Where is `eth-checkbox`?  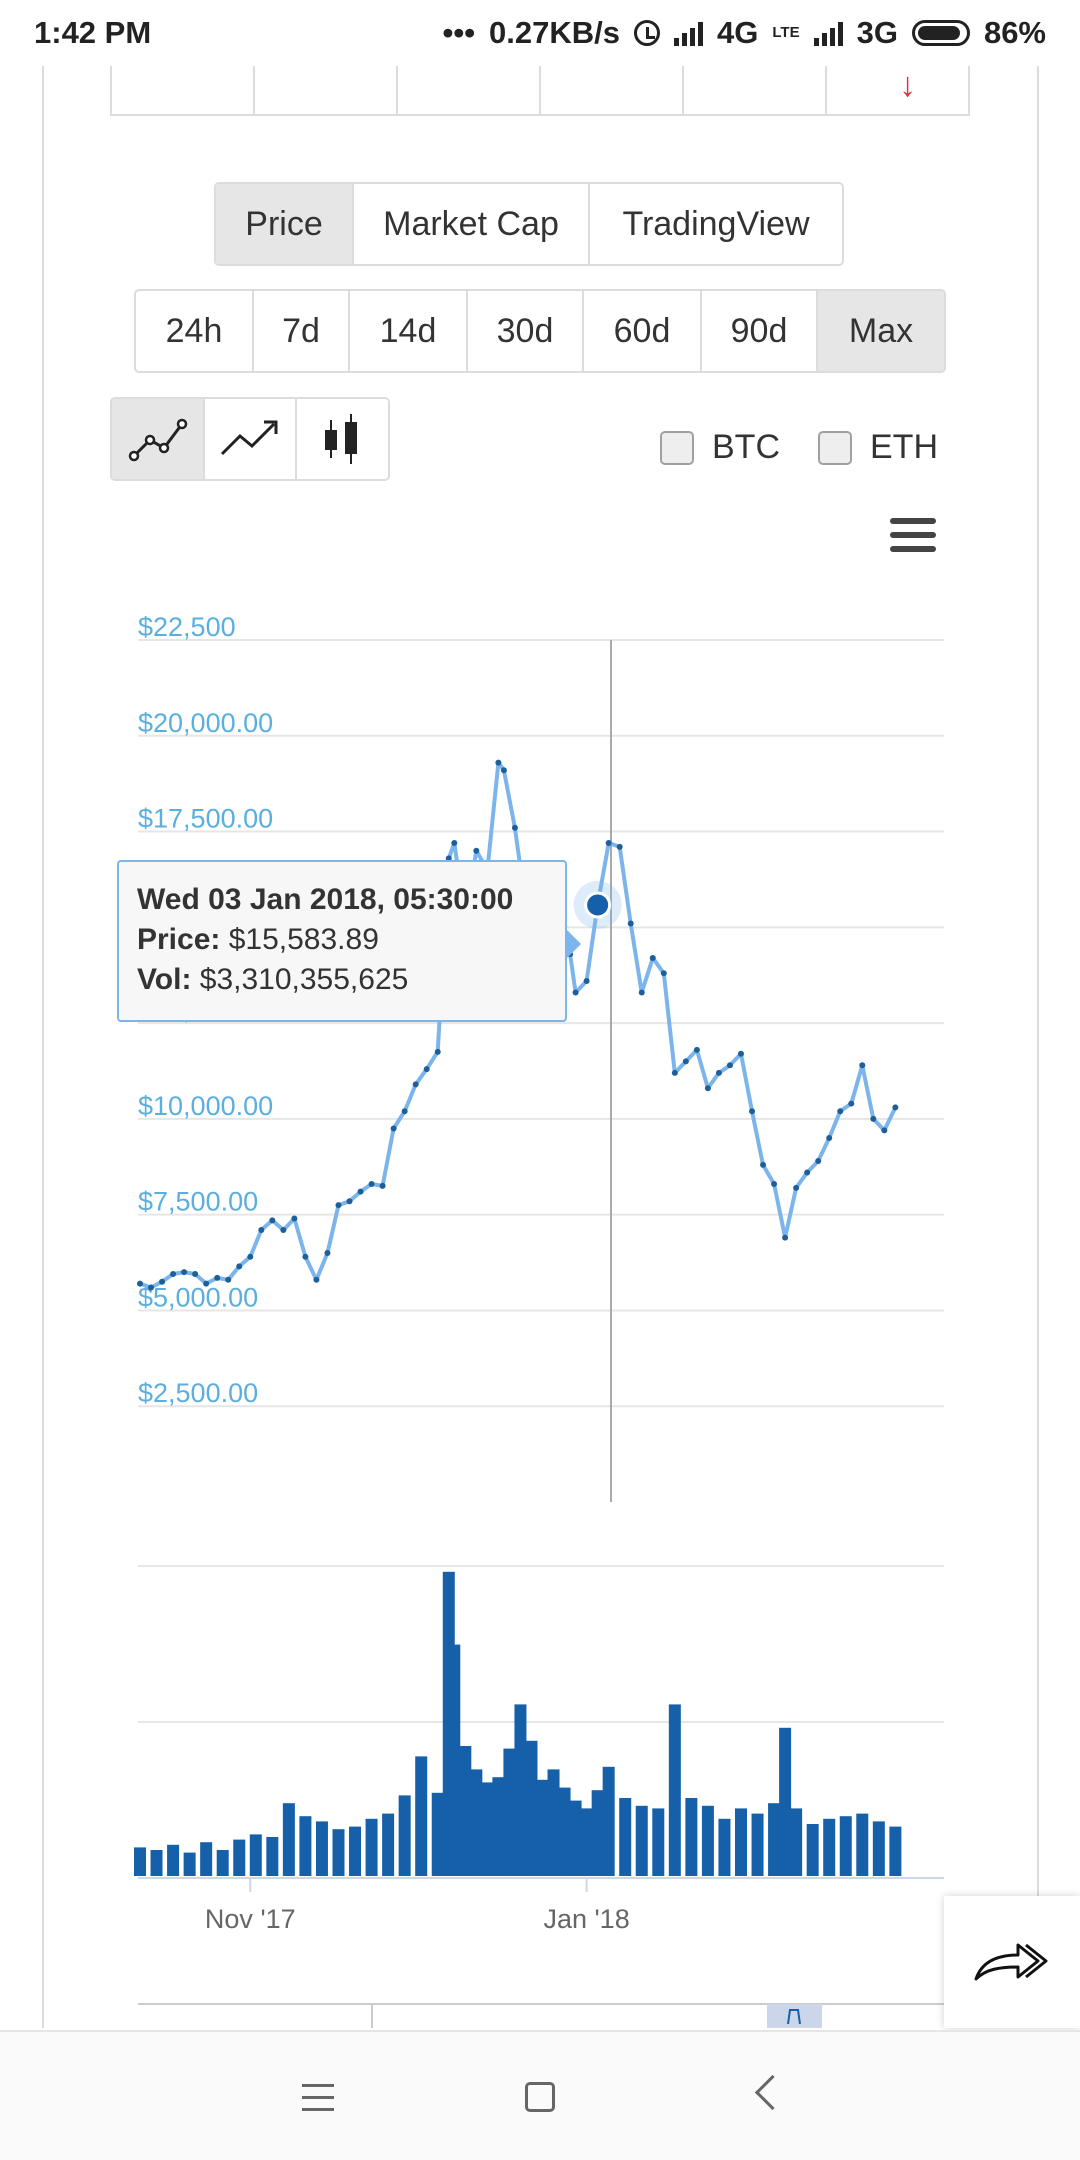
eth-checkbox is located at coordinates (835, 447).